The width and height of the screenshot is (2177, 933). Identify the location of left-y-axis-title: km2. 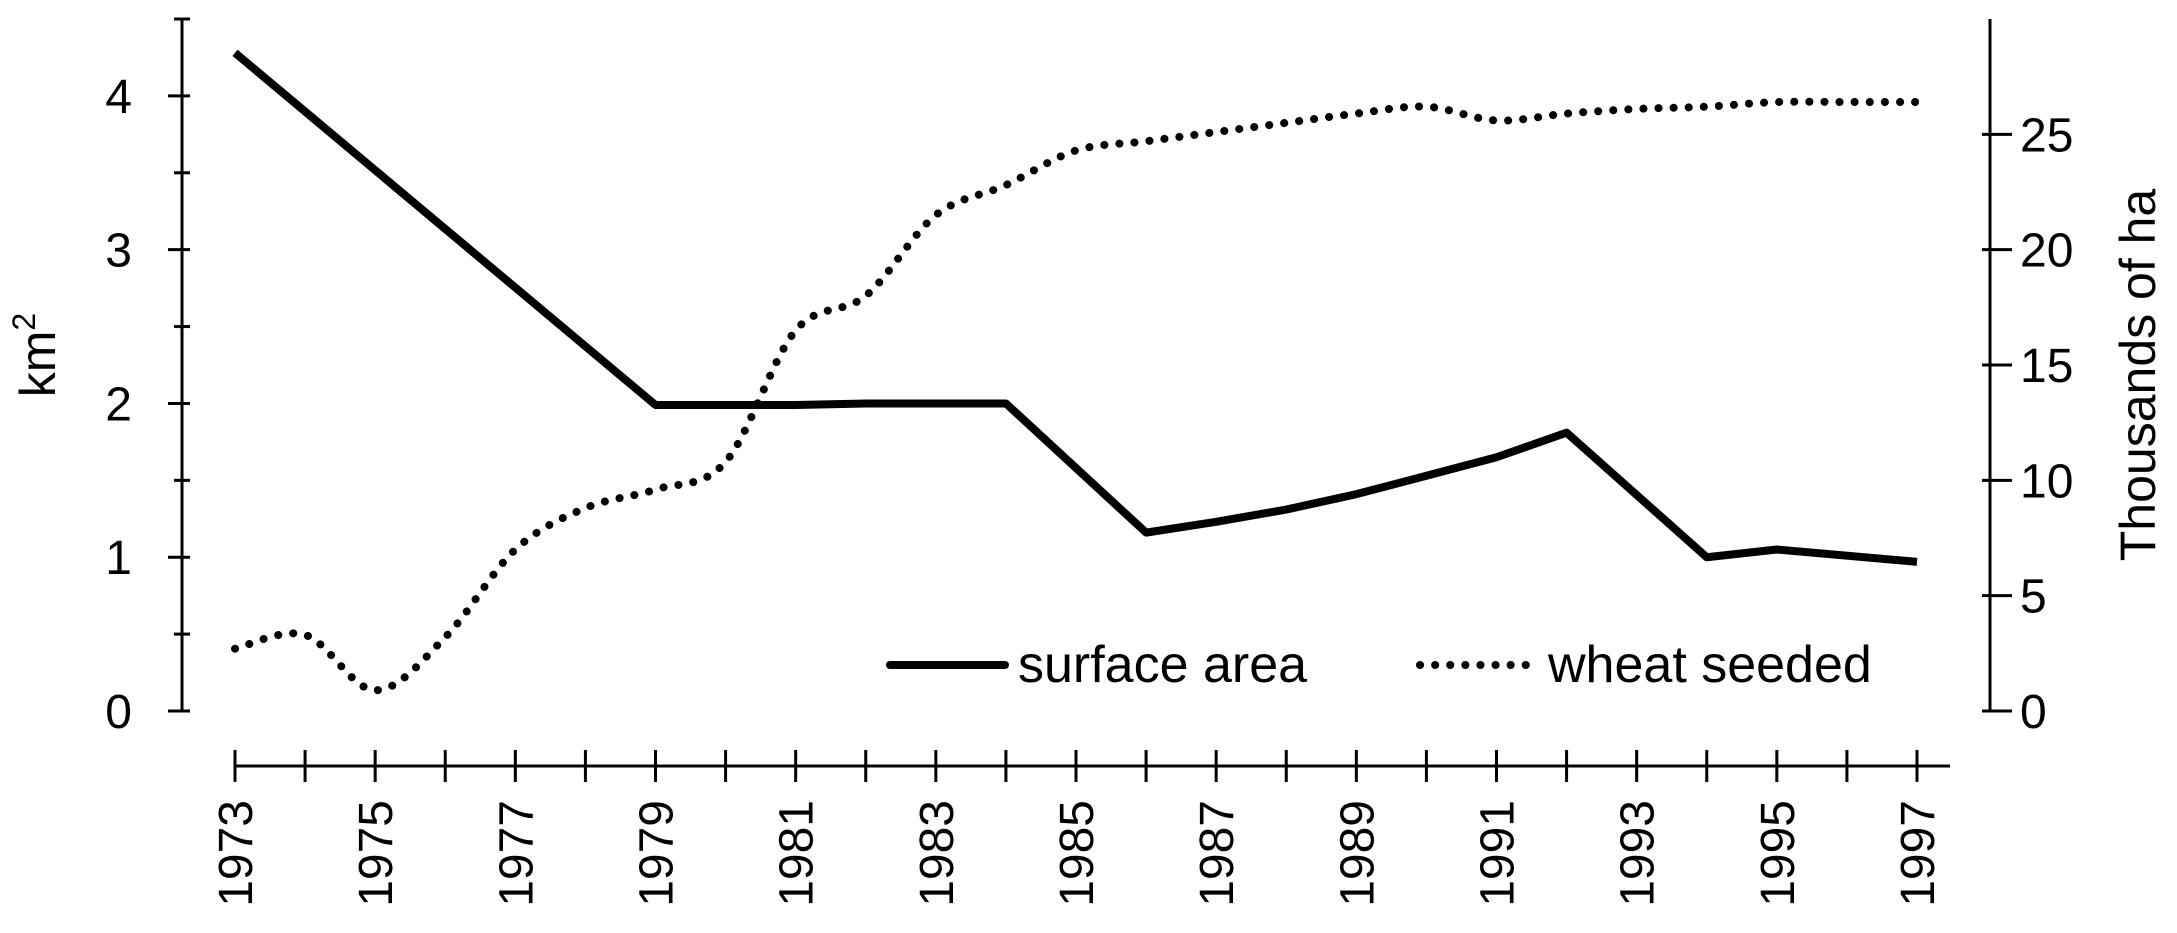
(36, 355).